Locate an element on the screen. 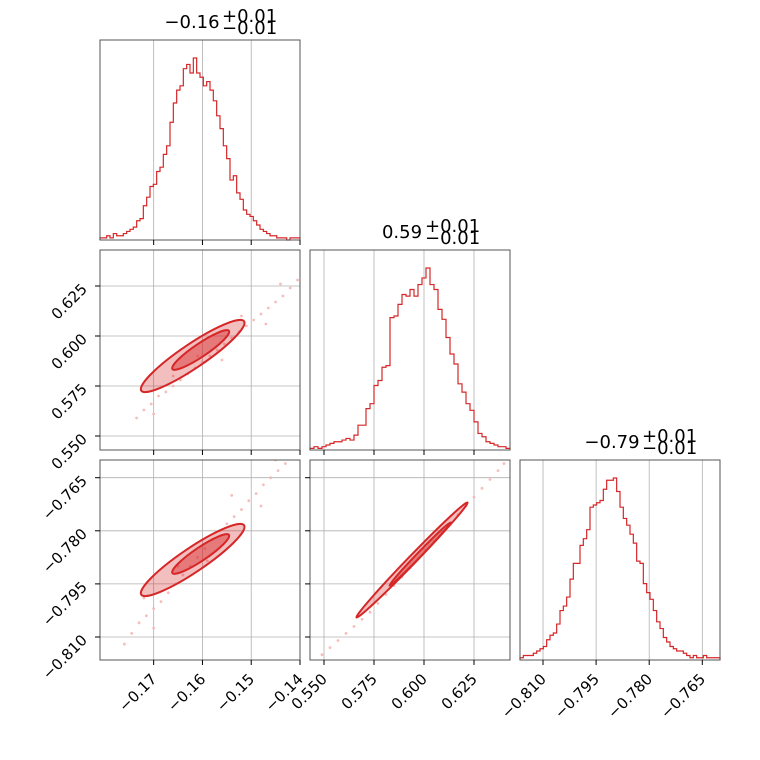  histogram-panel-1: 0.59 +0.01−0.01 is located at coordinates (410, 335).